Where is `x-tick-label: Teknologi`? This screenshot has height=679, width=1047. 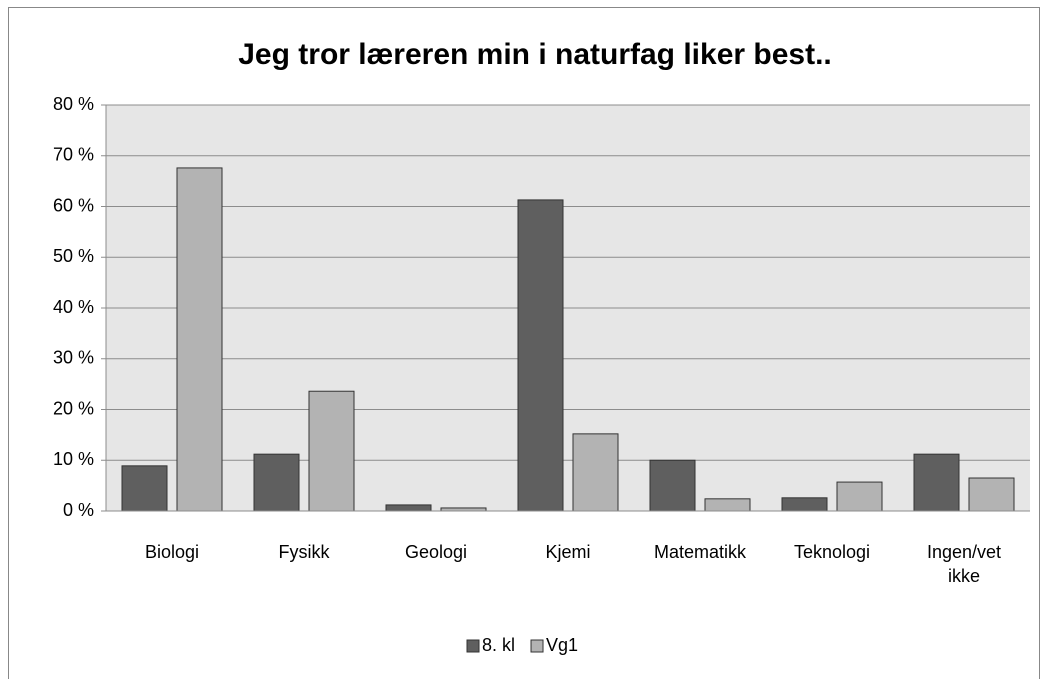 x-tick-label: Teknologi is located at coordinates (832, 552).